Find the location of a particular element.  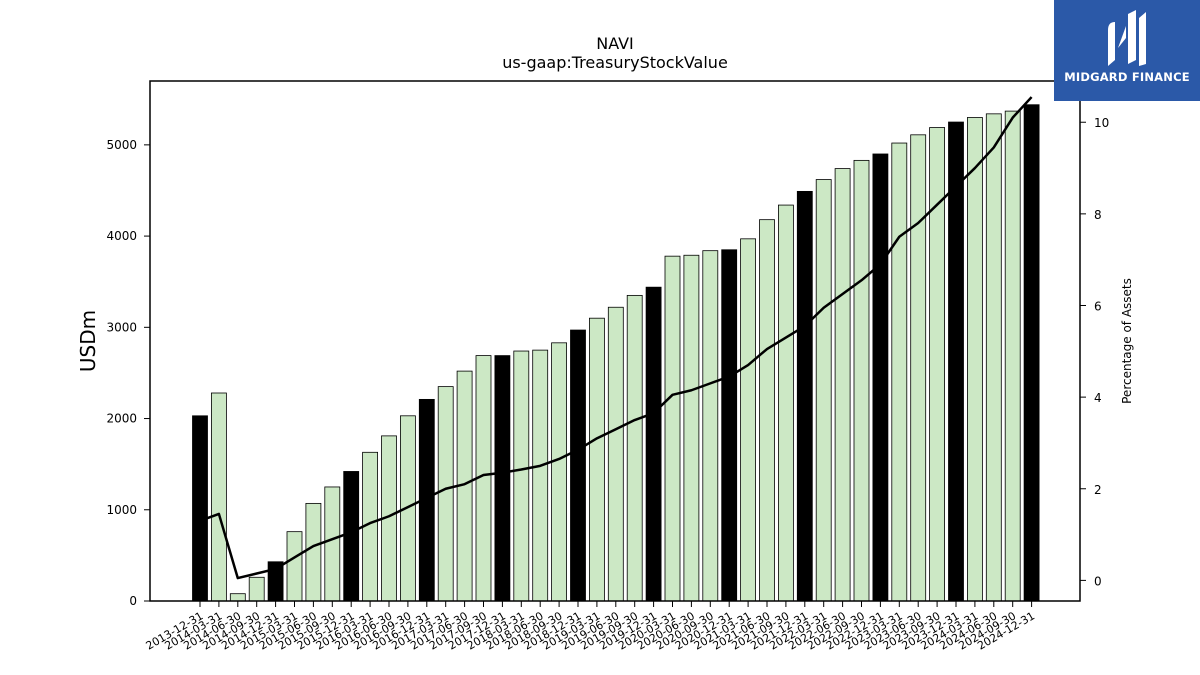

y2-tick-label: 4 is located at coordinates (1098, 398).